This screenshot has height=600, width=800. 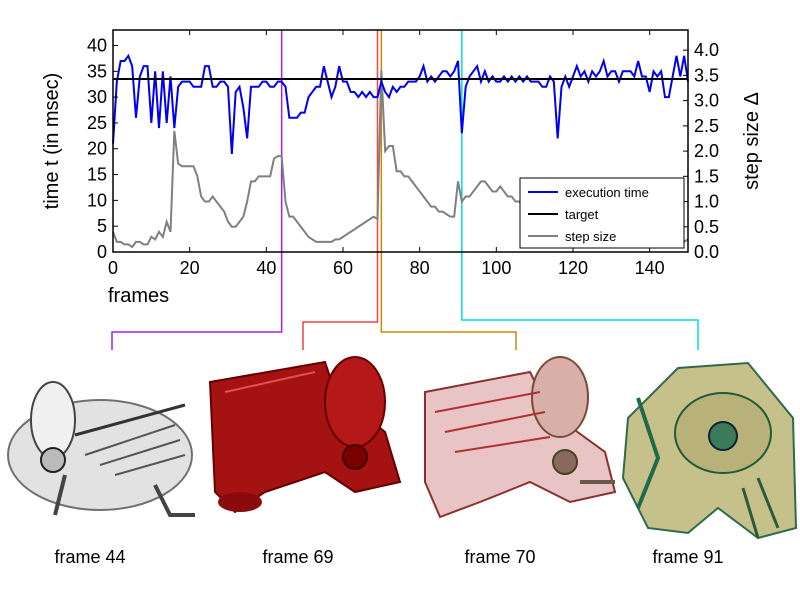 I want to click on y-tick-label-right: 4.0, so click(x=706, y=50).